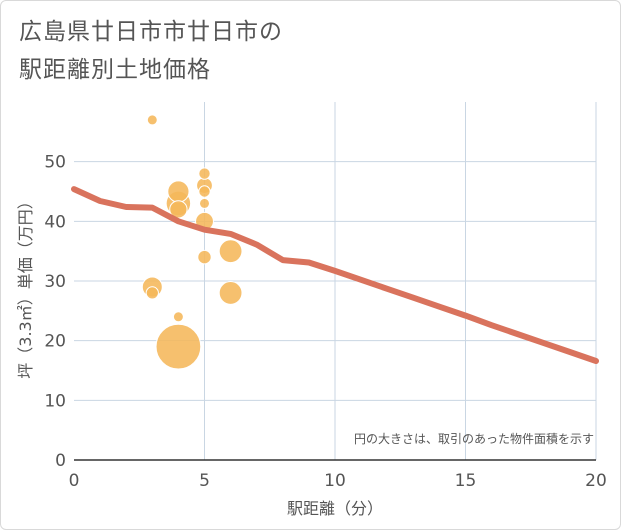  Describe the element at coordinates (55, 342) in the screenshot. I see `y-tick-label-20: 20` at that location.